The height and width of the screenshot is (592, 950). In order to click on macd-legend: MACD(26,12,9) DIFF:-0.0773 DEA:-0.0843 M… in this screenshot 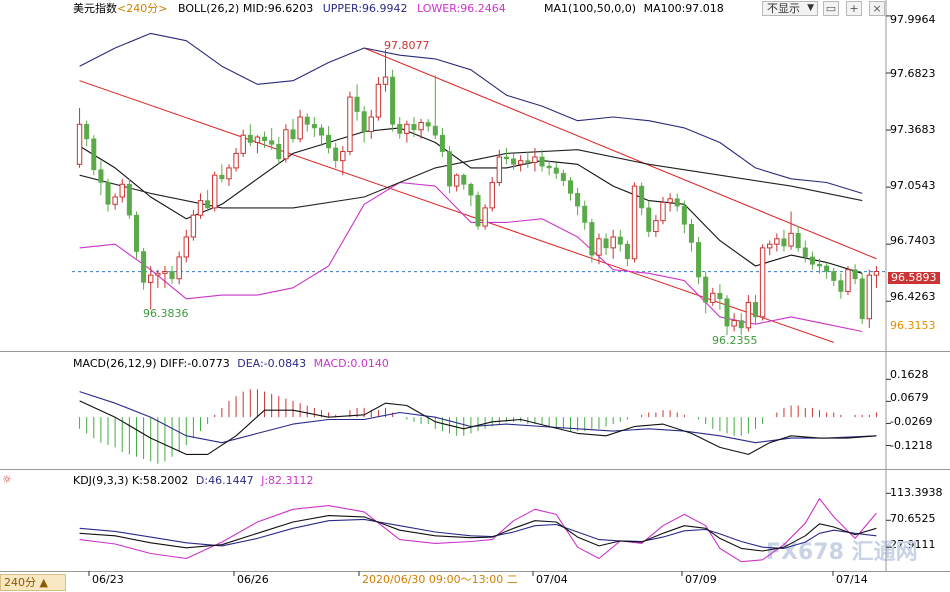, I will do `click(231, 364)`.